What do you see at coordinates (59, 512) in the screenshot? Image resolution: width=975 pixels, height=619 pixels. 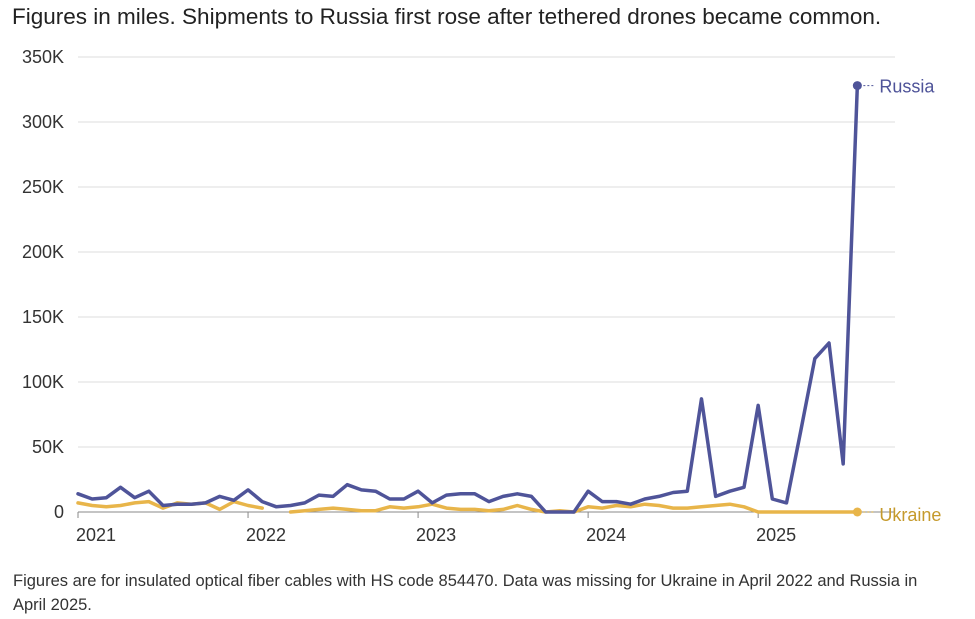 I see `y-tick-label: 0` at bounding box center [59, 512].